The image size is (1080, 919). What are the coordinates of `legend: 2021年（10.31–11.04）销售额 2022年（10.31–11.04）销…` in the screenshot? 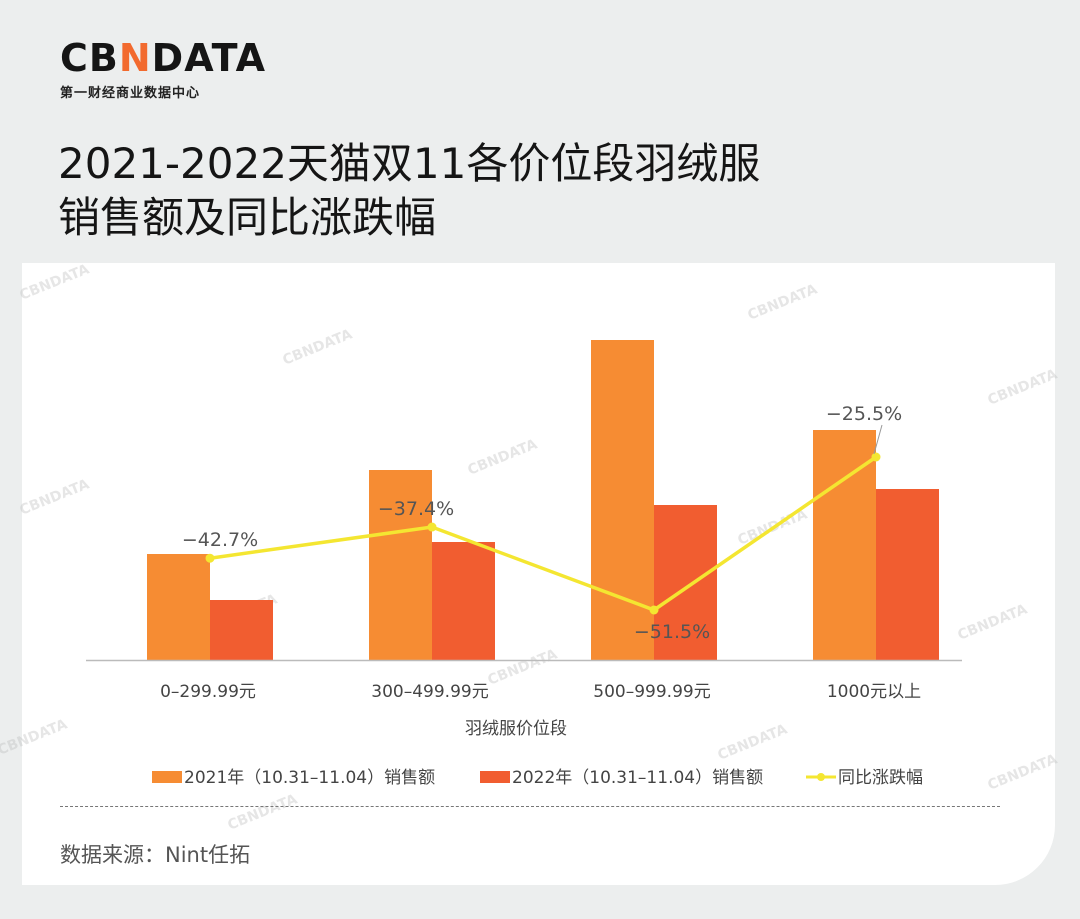 It's located at (537, 778).